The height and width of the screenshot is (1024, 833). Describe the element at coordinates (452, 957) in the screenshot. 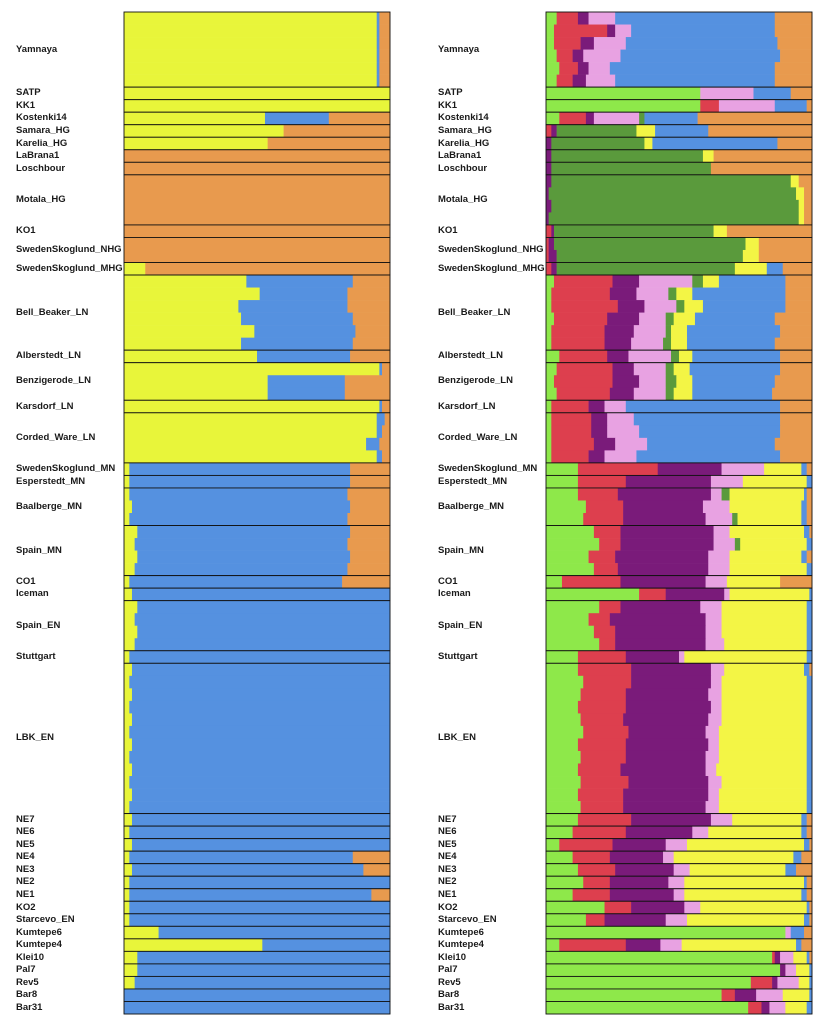

I see `population-label-klei10: Klei10` at that location.